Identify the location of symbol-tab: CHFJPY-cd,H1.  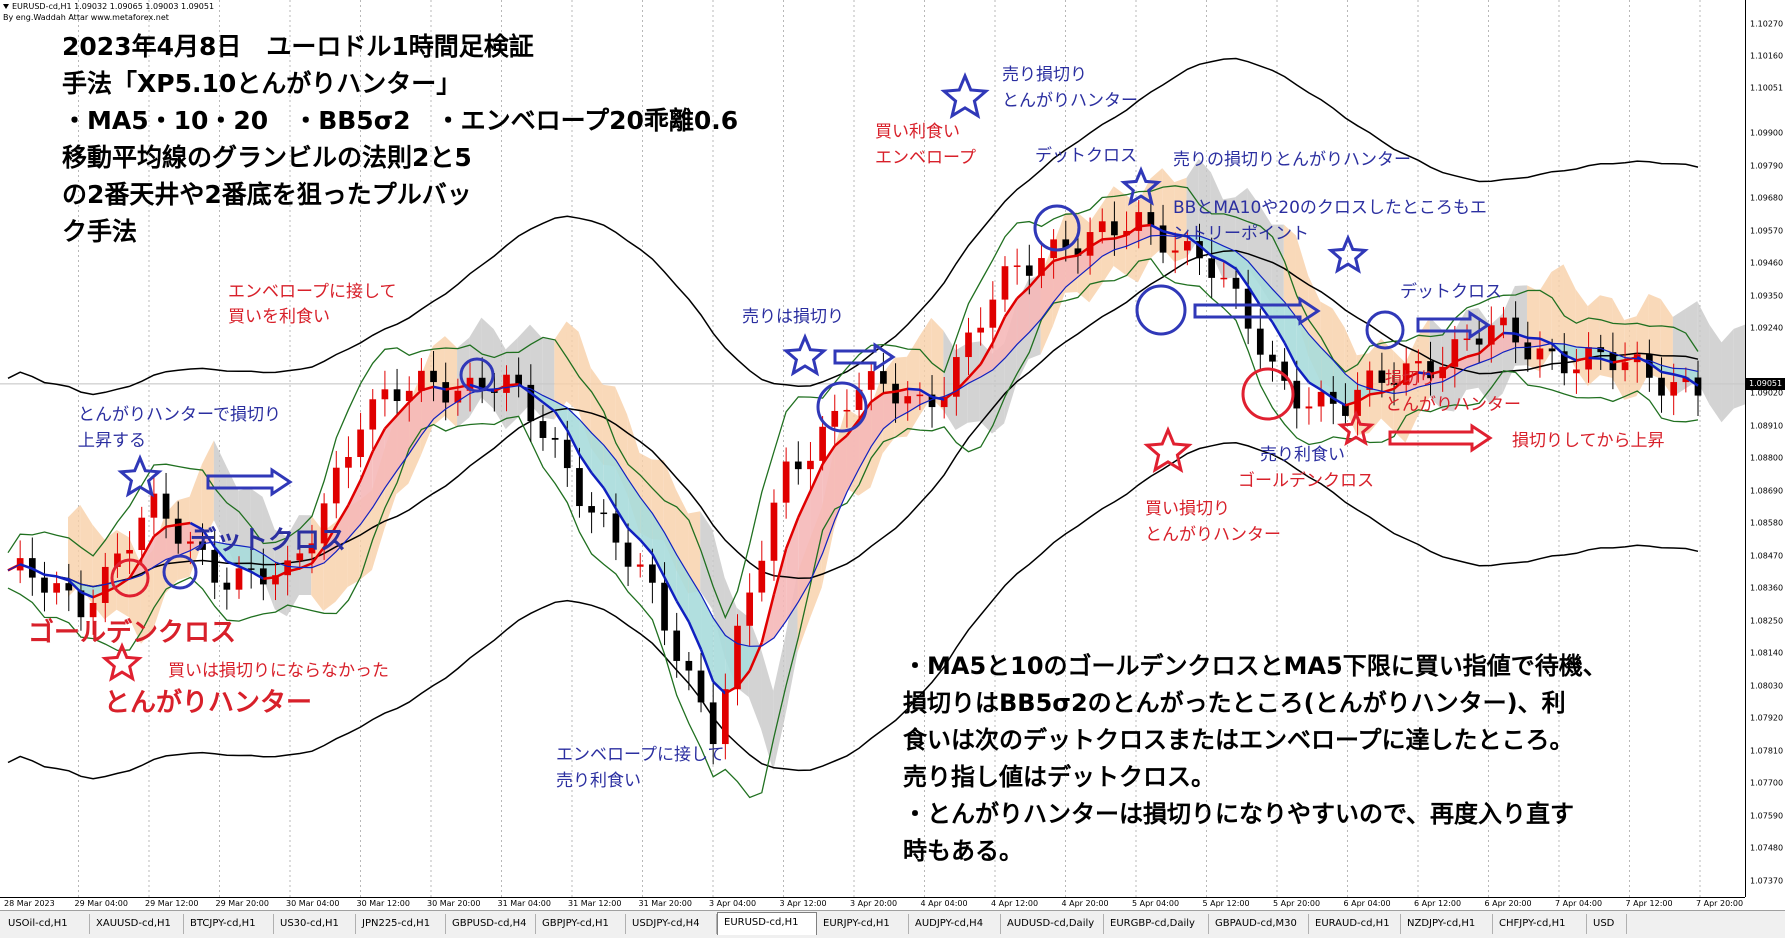
(1540, 924).